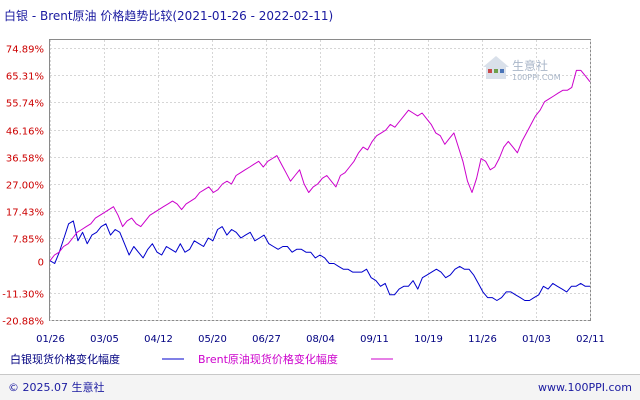 This screenshot has width=640, height=400. Describe the element at coordinates (25, 77) in the screenshot. I see `y-tick-label: 65.31%` at that location.